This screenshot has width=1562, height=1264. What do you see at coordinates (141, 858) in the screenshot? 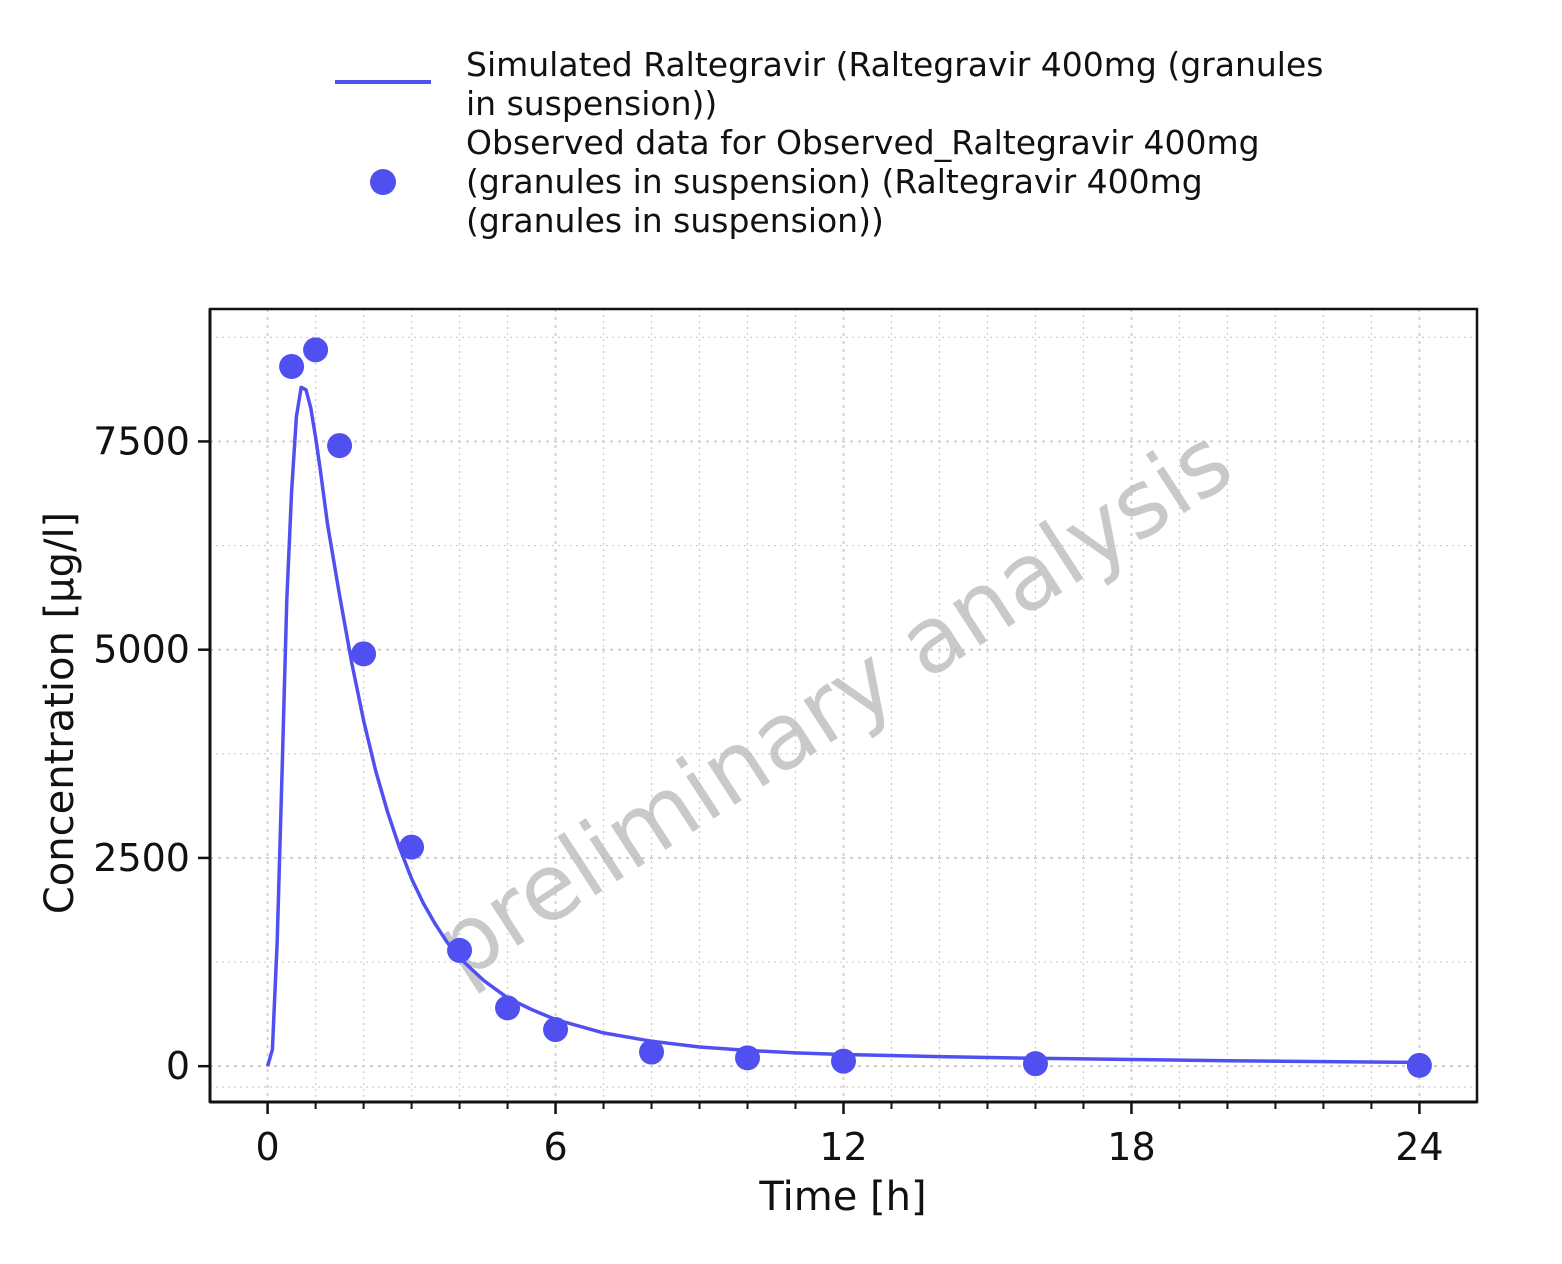
I see `y-tick-label: 2500` at bounding box center [141, 858].